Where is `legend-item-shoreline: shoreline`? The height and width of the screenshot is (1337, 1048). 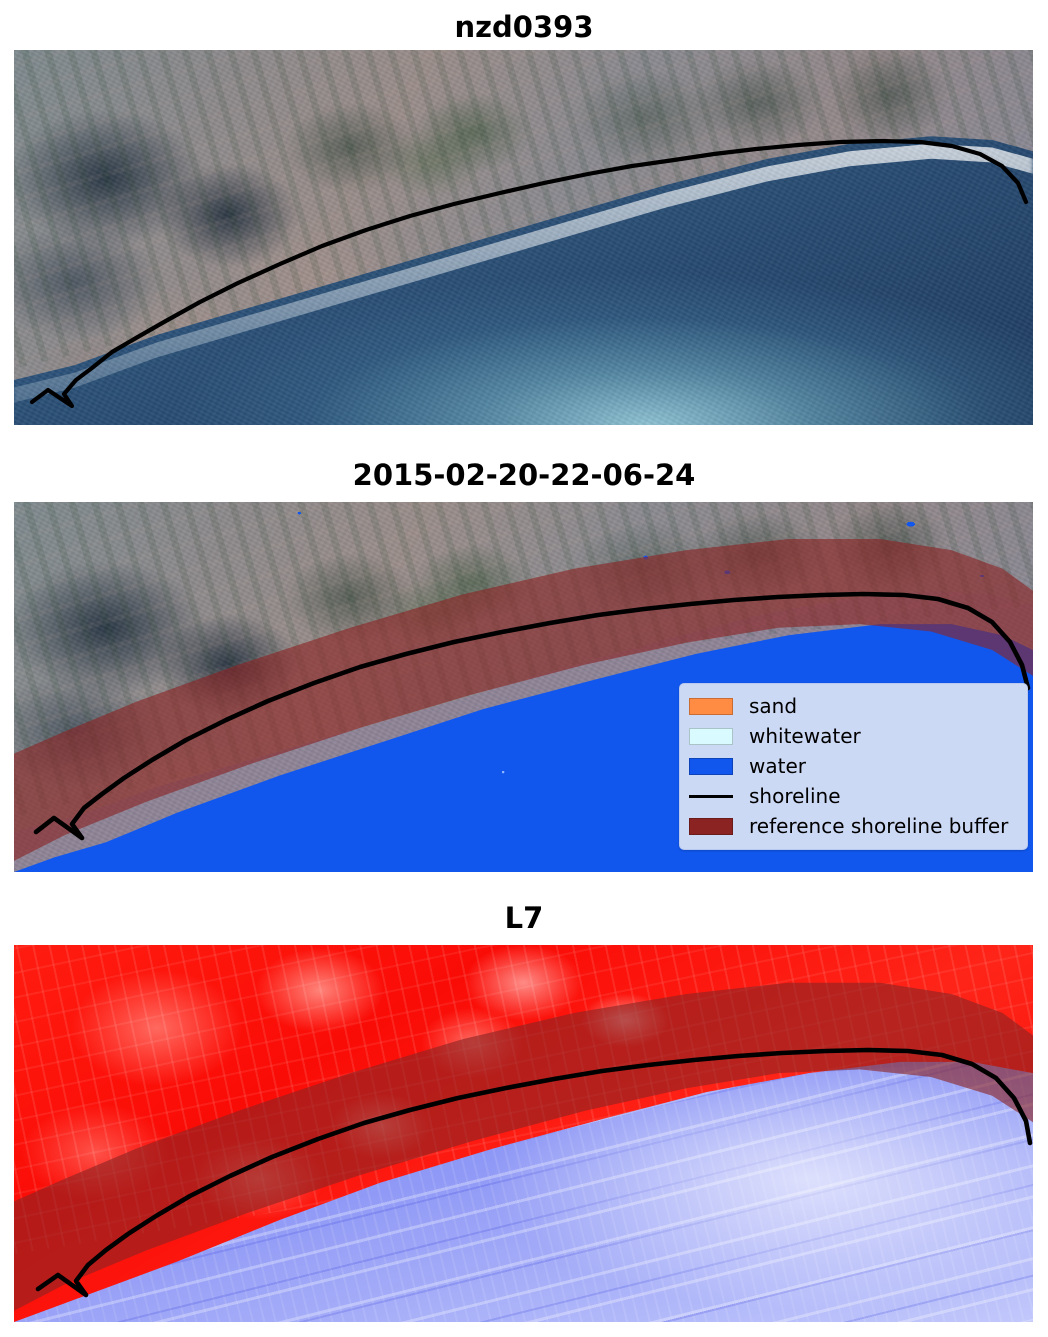
legend-item-shoreline: shoreline is located at coordinates (853, 796).